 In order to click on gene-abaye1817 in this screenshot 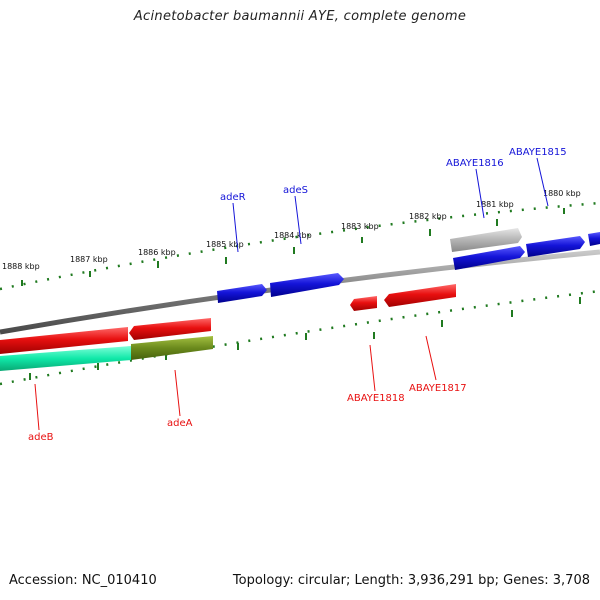, I will do `click(420, 295)`.